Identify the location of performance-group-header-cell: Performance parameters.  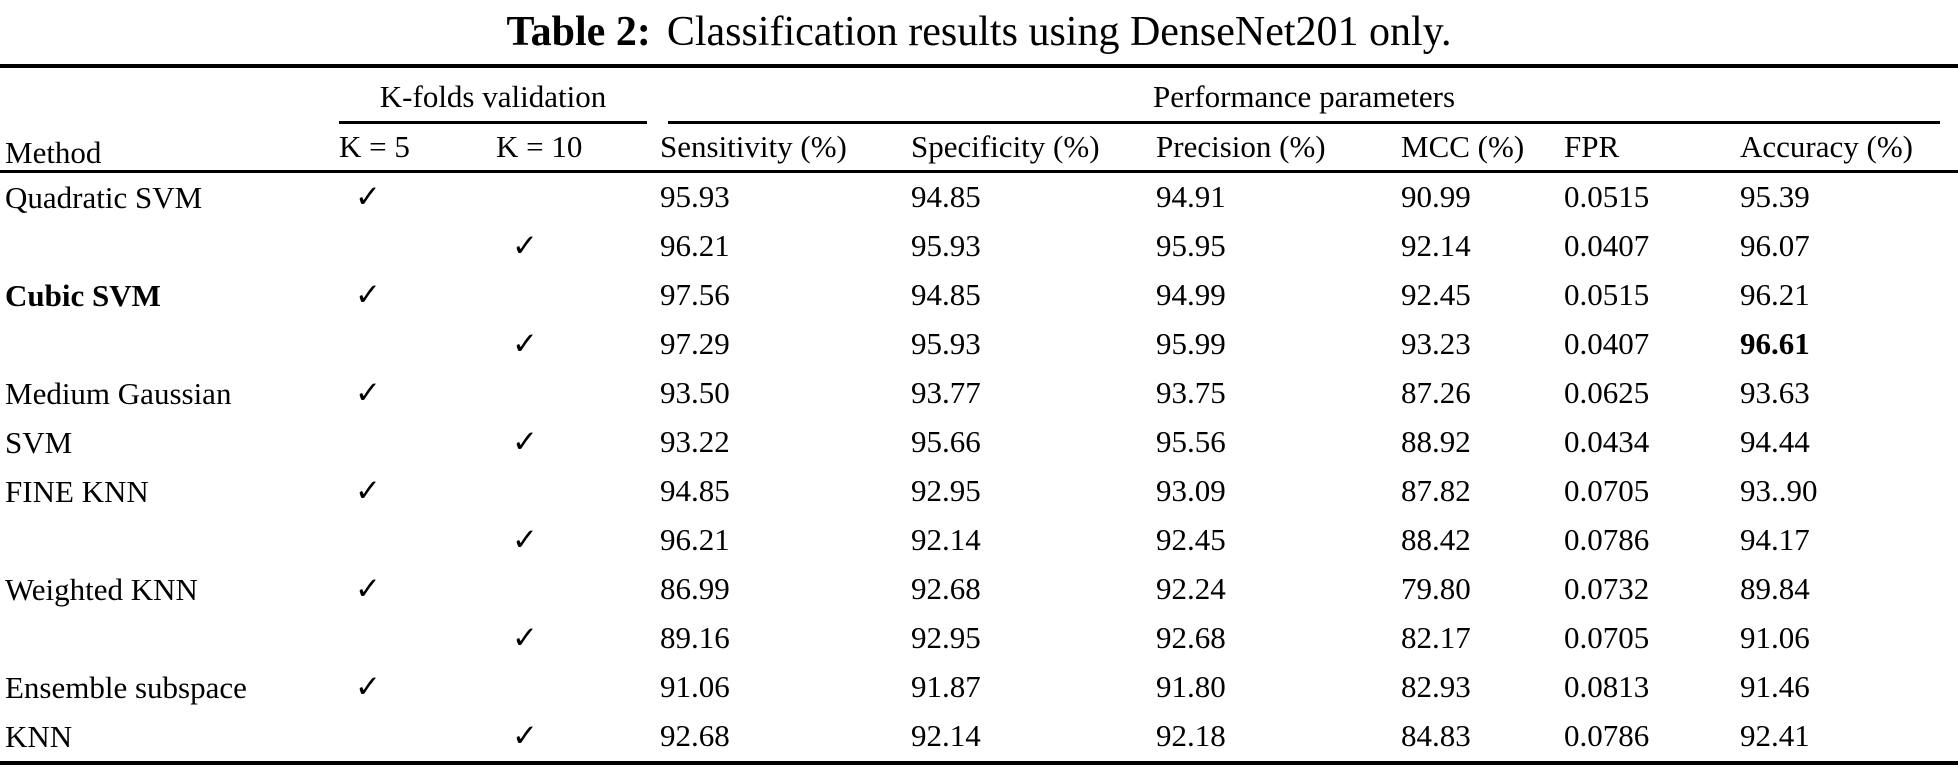
(1306, 95).